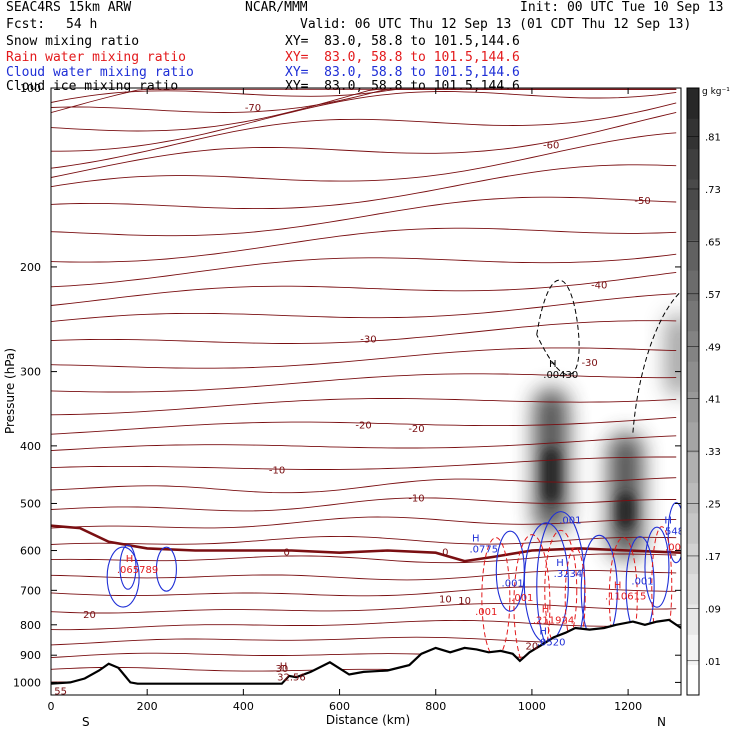  I want to click on colorbar-label-6: .49, so click(713, 347).